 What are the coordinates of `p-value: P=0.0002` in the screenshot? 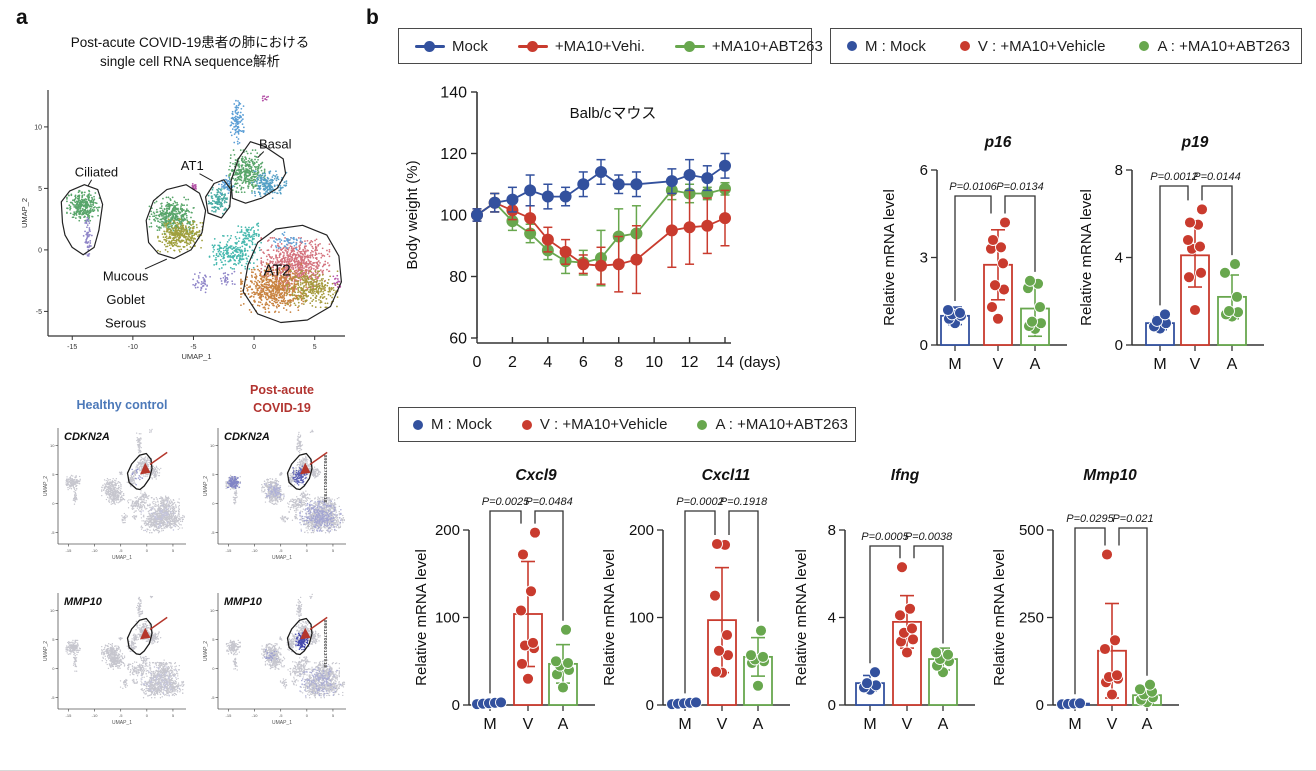 It's located at (699, 502).